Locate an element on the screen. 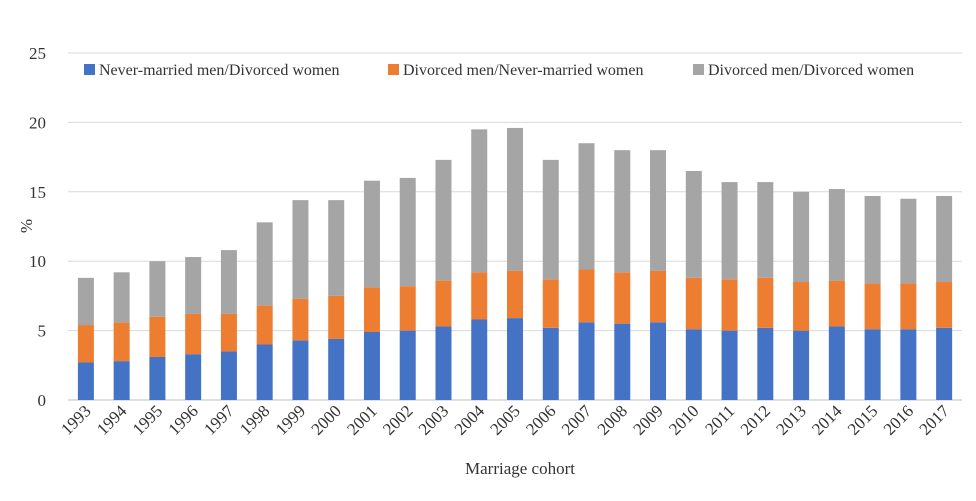 Image resolution: width=976 pixels, height=501 pixels. x-tick-label: 2006 is located at coordinates (540, 419).